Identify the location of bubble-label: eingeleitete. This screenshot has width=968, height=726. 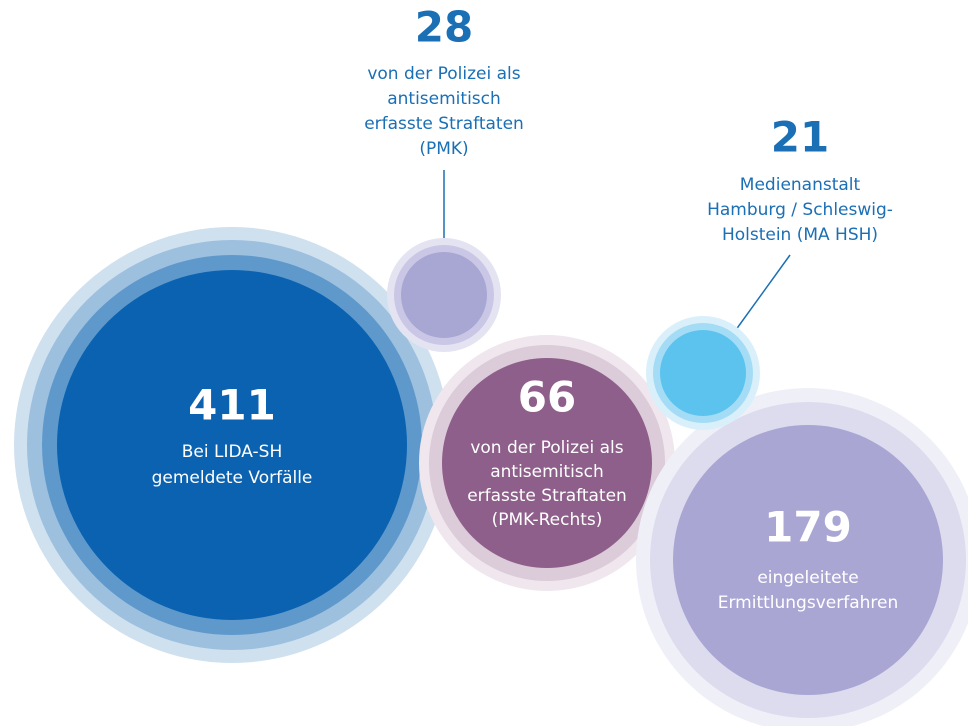
(807, 578).